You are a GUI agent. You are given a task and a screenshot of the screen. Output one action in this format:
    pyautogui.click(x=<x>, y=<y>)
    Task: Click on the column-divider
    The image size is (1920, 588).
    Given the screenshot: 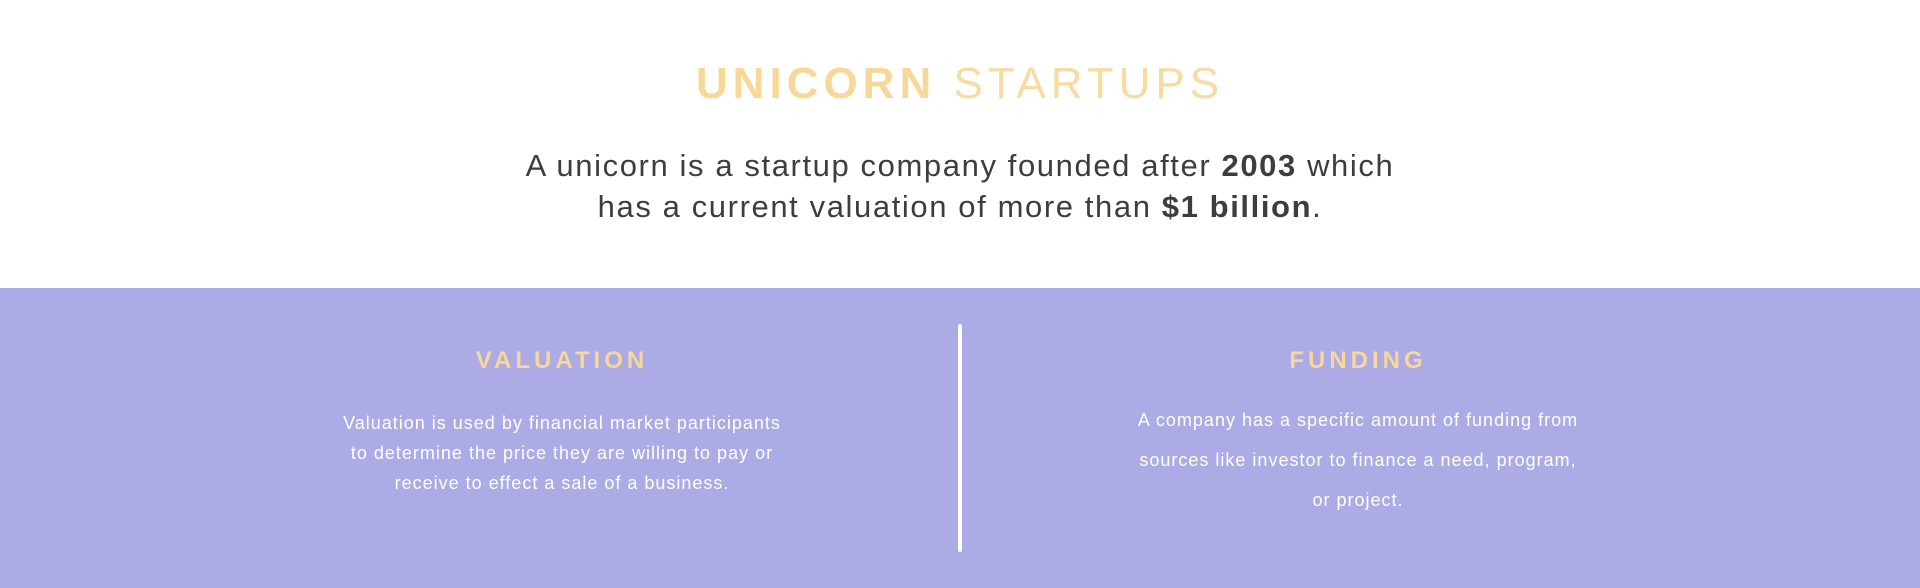 What is the action you would take?
    pyautogui.click(x=960, y=438)
    